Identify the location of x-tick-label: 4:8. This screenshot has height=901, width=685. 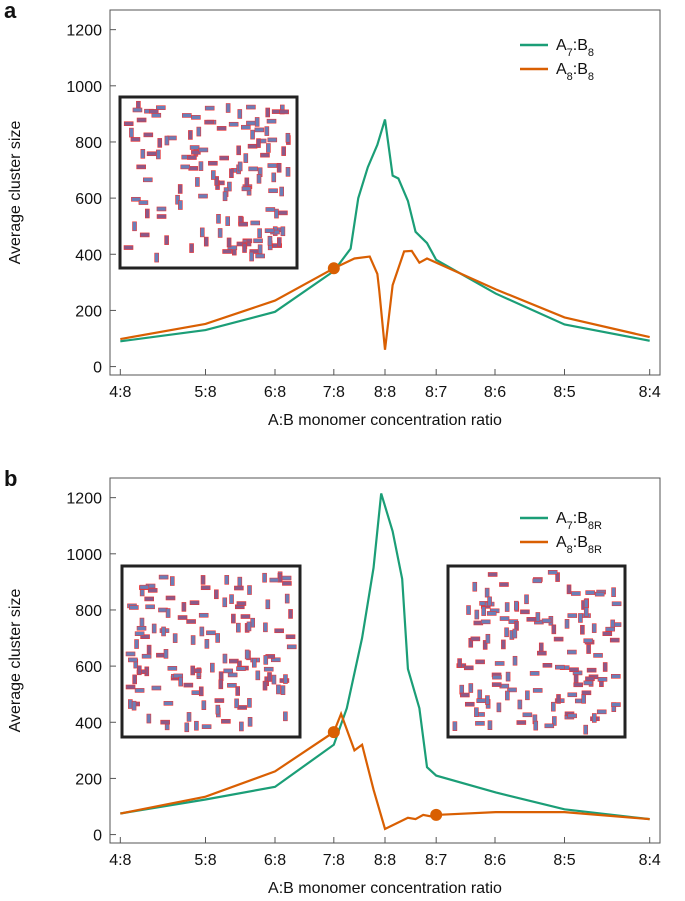
(120, 392).